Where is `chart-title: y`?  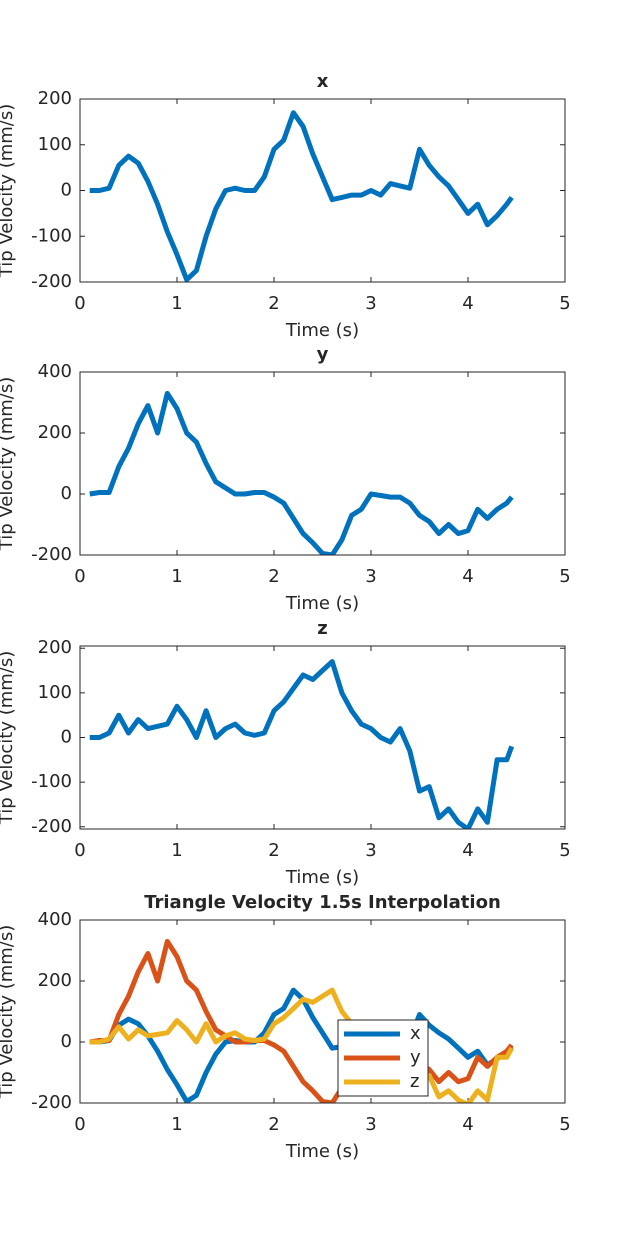
chart-title: y is located at coordinates (323, 354).